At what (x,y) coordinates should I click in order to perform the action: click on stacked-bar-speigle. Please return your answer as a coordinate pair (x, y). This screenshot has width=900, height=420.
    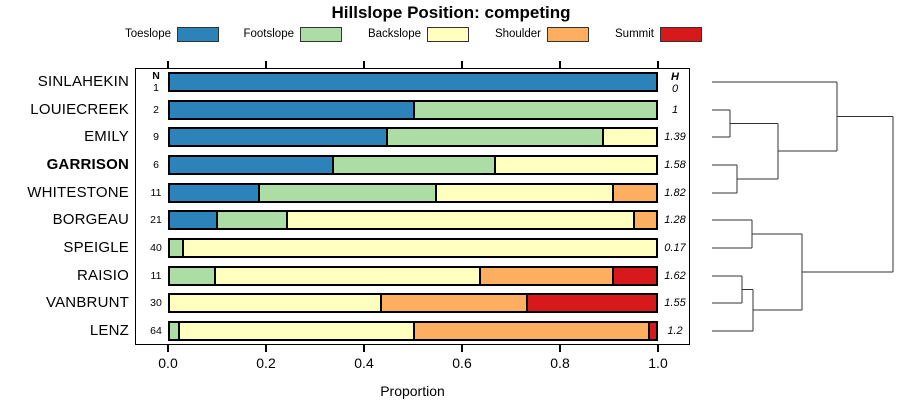
    Looking at the image, I should click on (413, 248).